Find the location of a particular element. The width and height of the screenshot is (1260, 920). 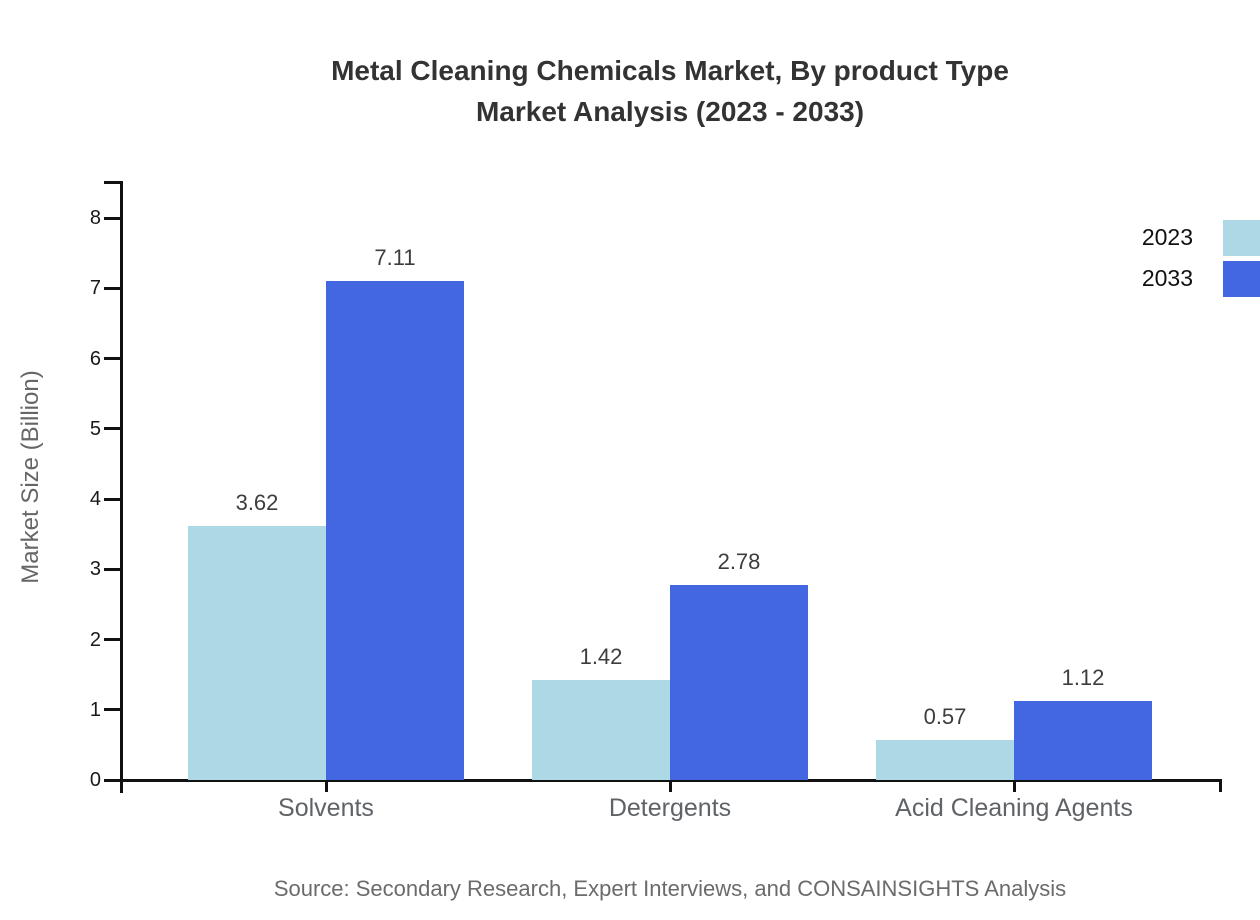

bar-2023-solvents is located at coordinates (257, 652).